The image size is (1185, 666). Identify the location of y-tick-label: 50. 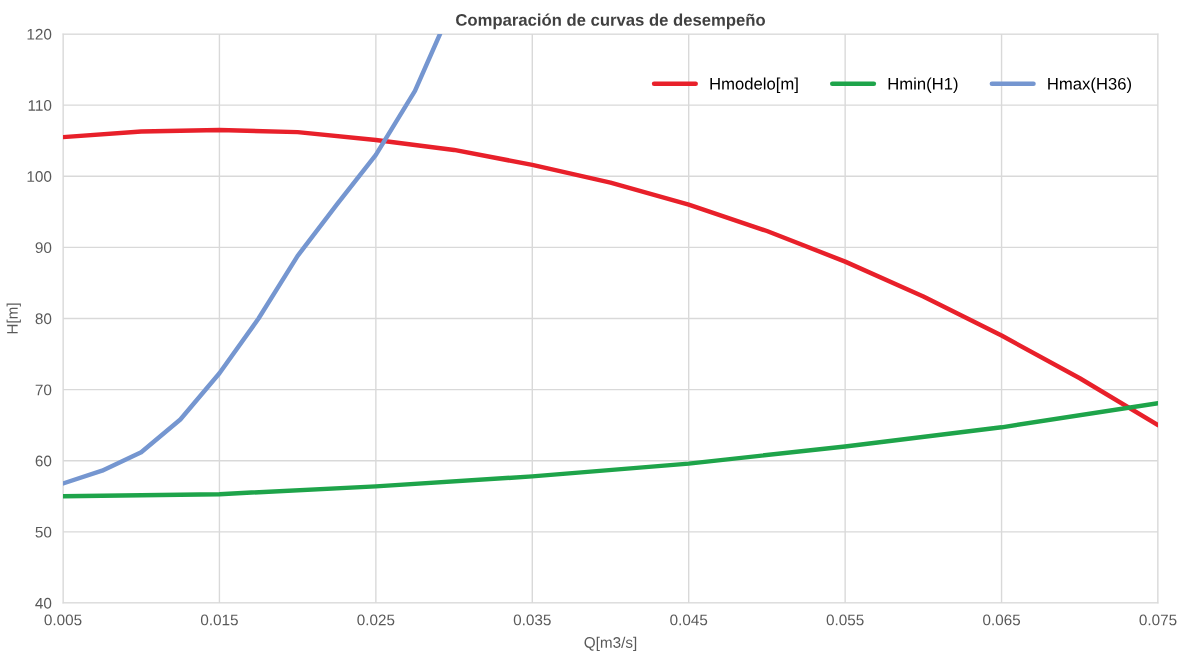
(43, 532).